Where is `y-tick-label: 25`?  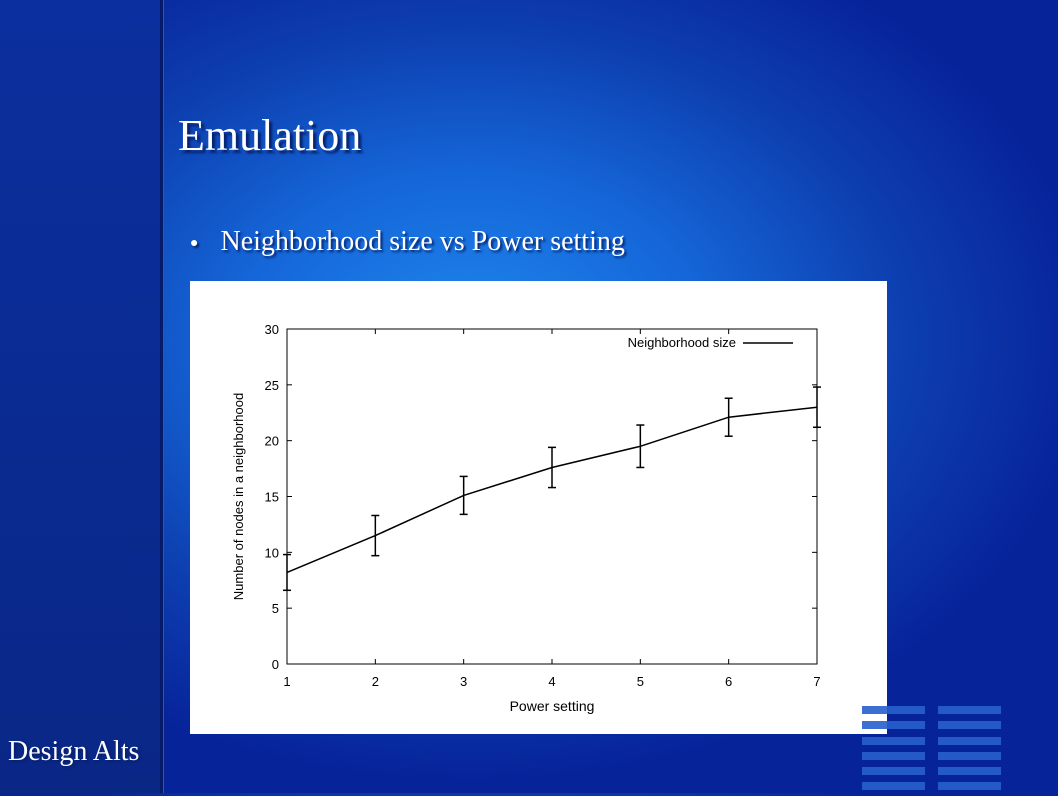
y-tick-label: 25 is located at coordinates (272, 385).